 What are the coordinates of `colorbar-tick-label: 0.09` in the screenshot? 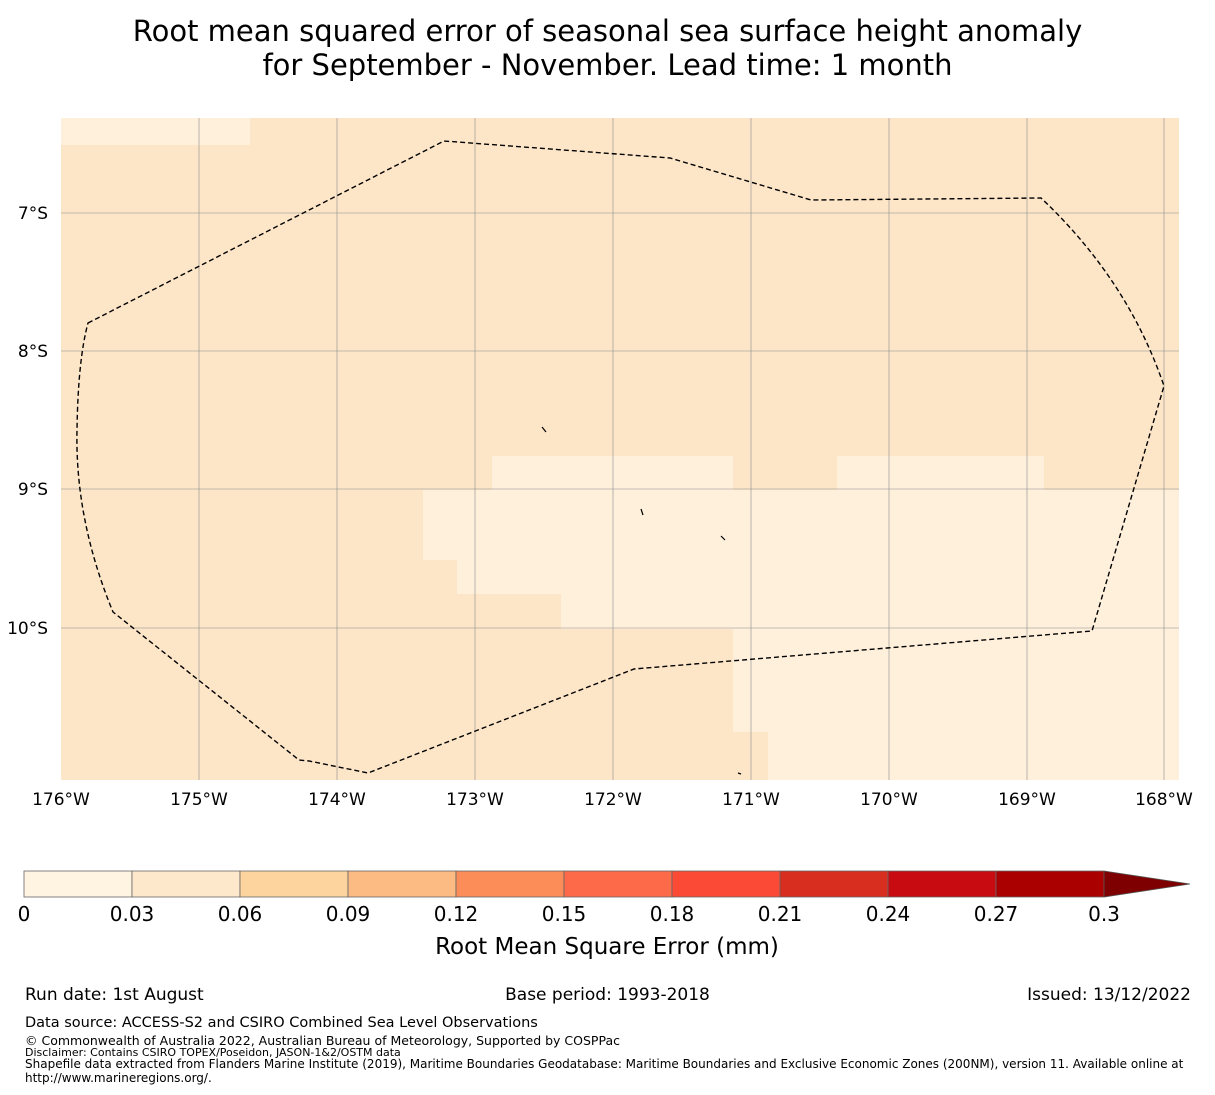 It's located at (348, 914).